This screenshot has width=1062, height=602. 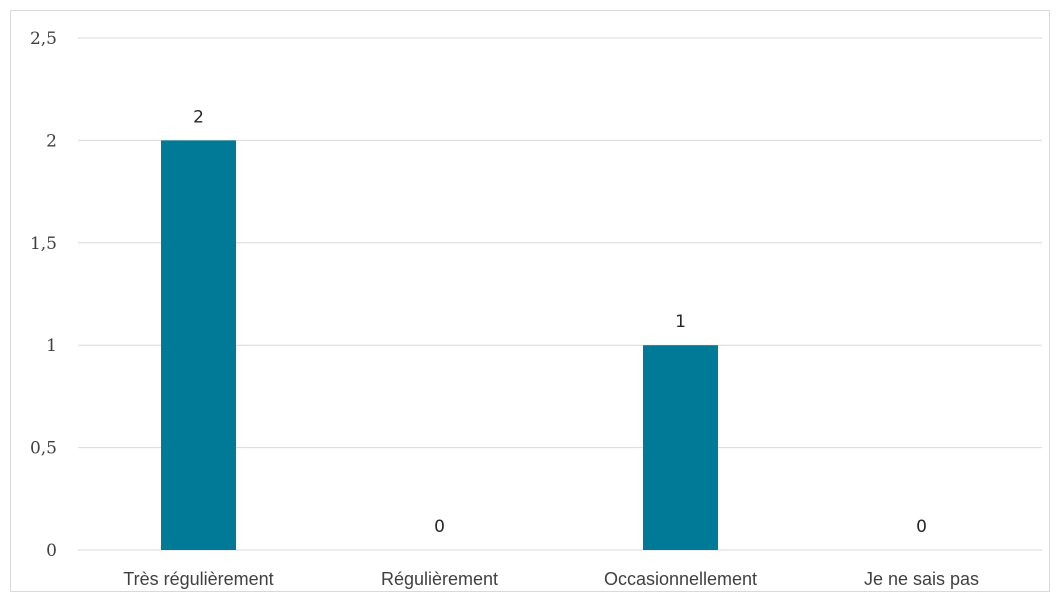 What do you see at coordinates (51, 141) in the screenshot?
I see `y-tick-label: 2` at bounding box center [51, 141].